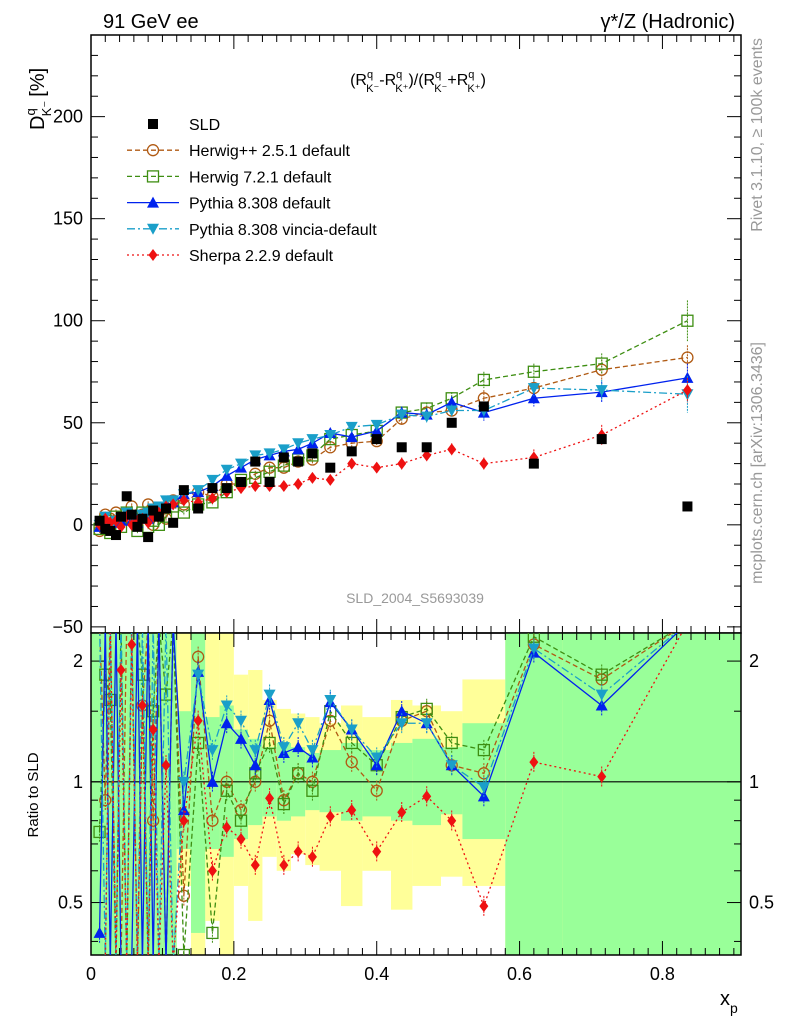 The width and height of the screenshot is (786, 1024). What do you see at coordinates (260, 204) in the screenshot?
I see `legend-label: Pythia 8.308 default` at bounding box center [260, 204].